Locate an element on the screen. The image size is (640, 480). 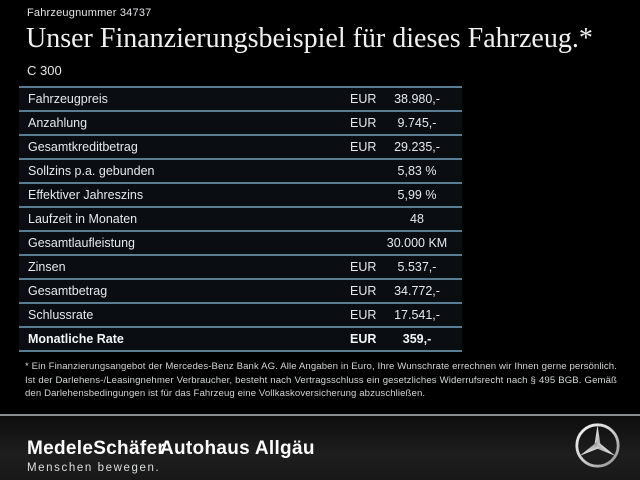
finance-table-row: Zinsen EUR 5.537,- is located at coordinates (240, 268).